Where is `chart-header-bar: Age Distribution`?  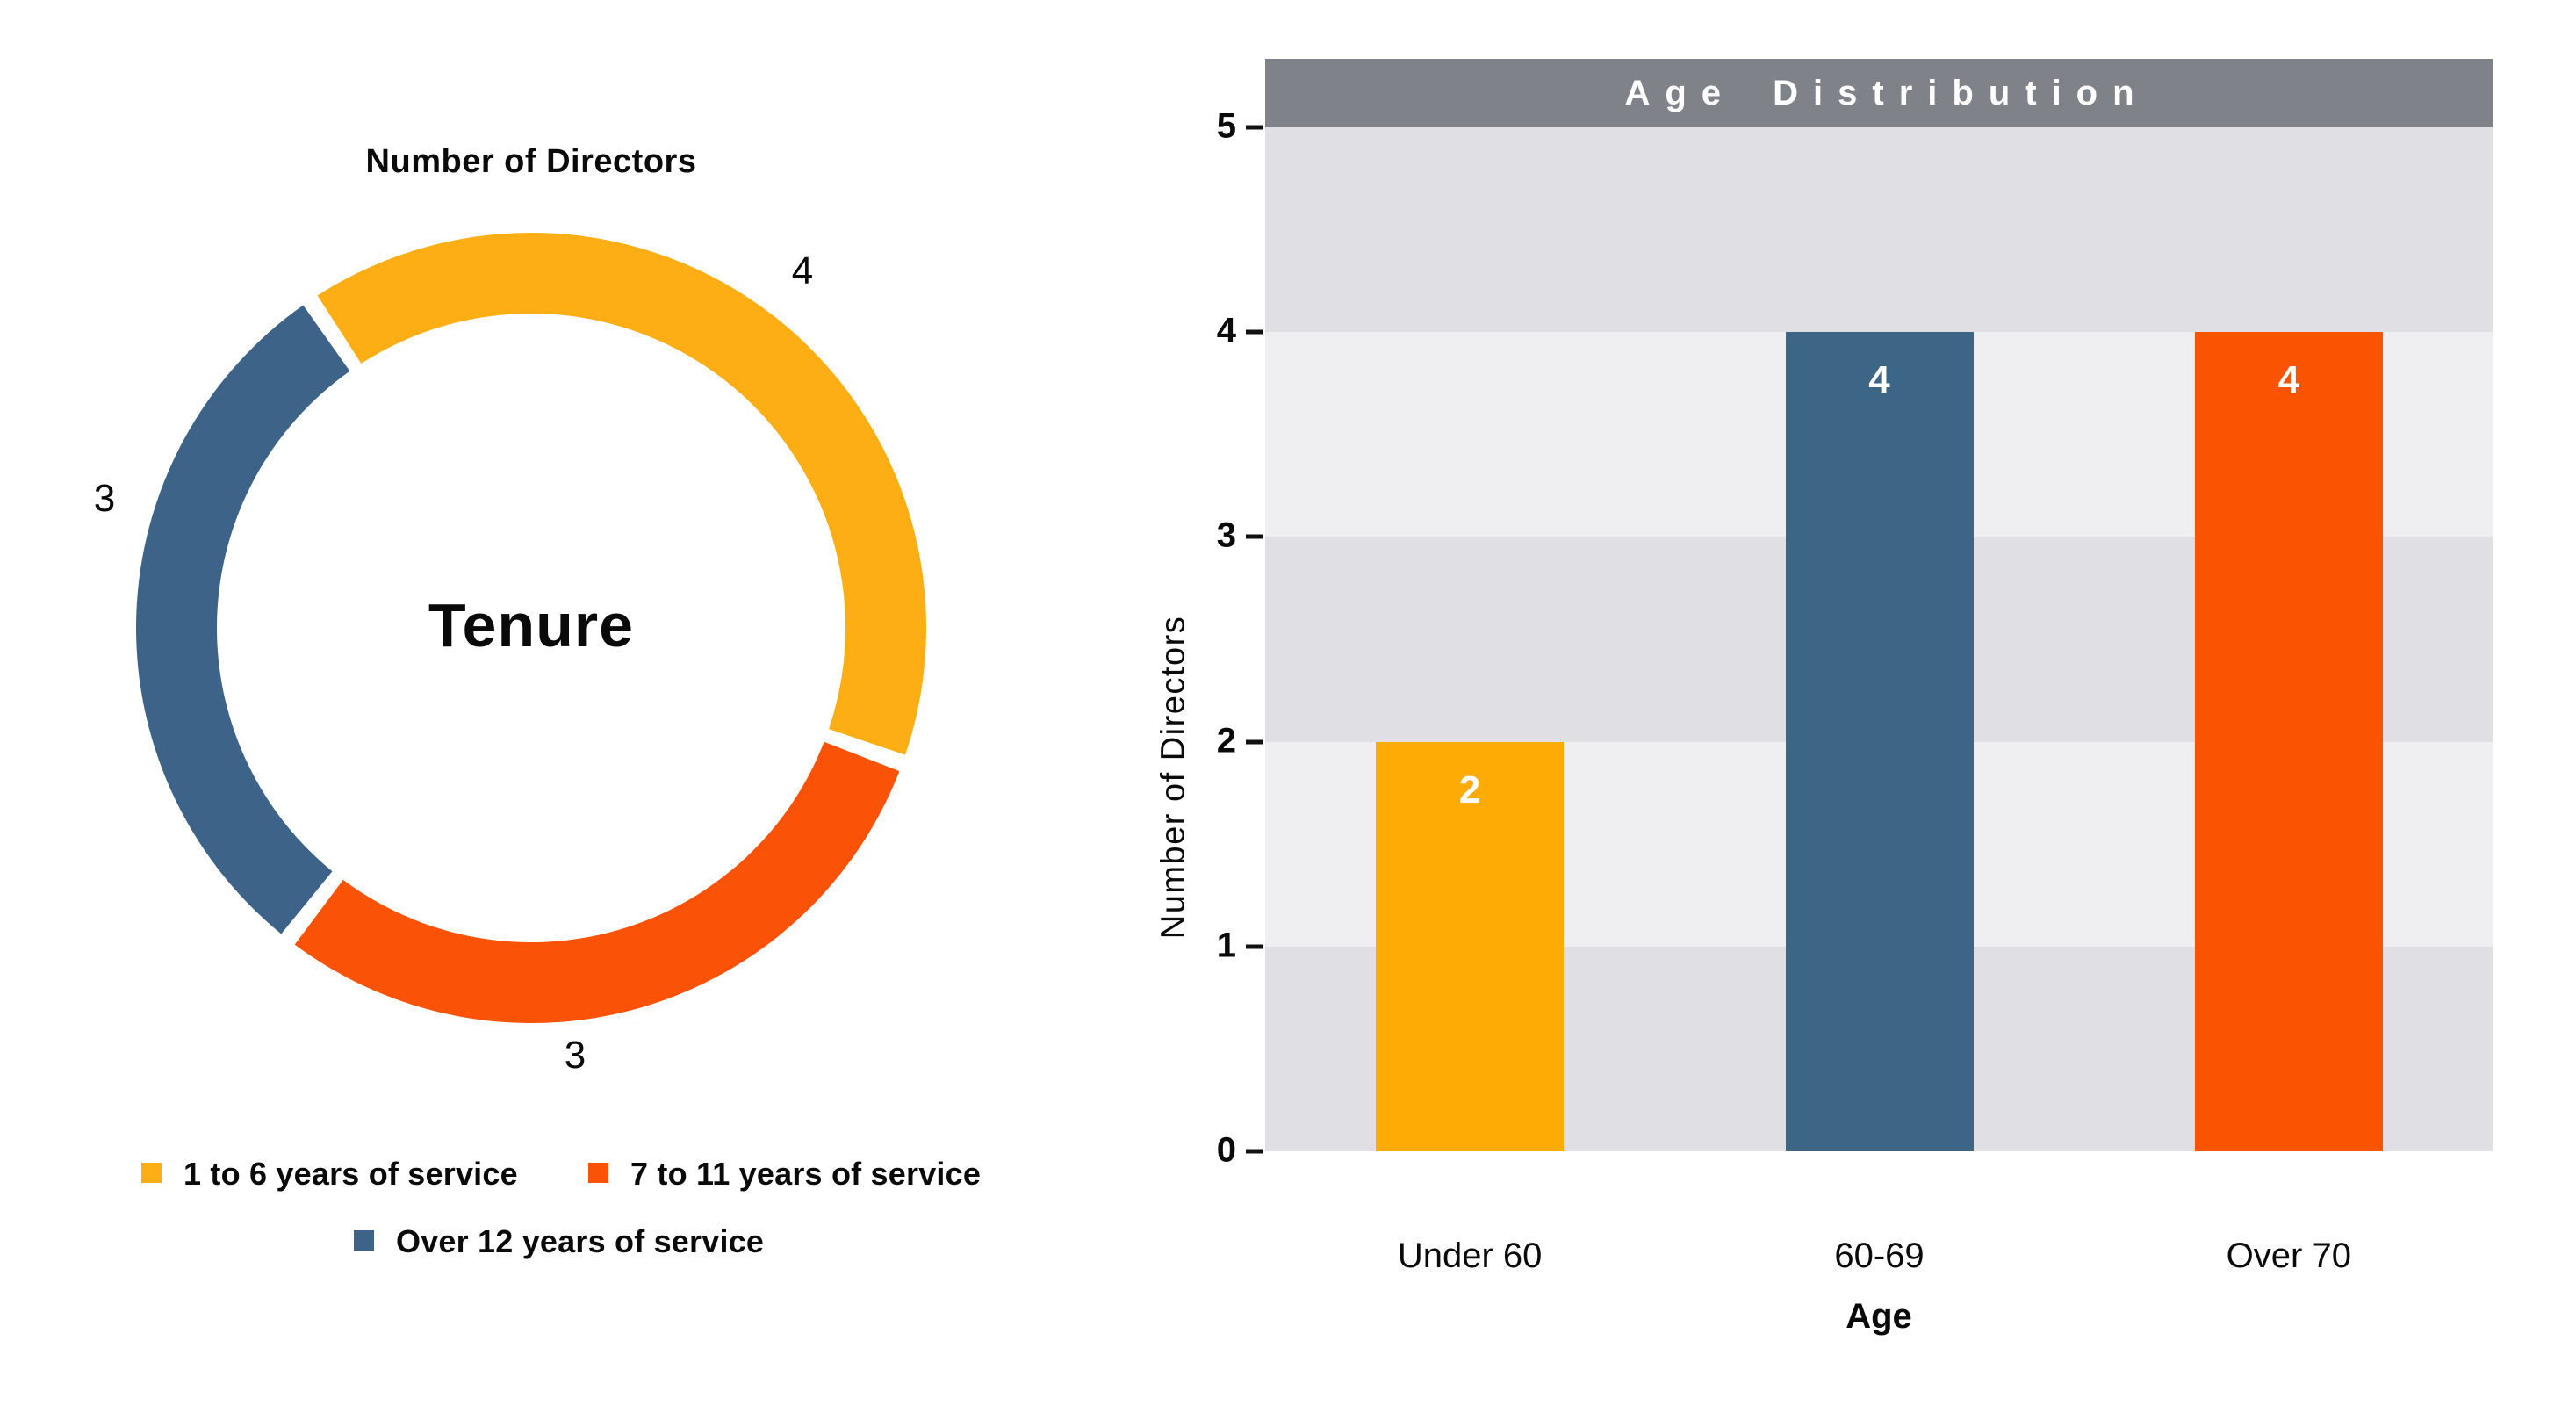
chart-header-bar: Age Distribution is located at coordinates (1879, 93).